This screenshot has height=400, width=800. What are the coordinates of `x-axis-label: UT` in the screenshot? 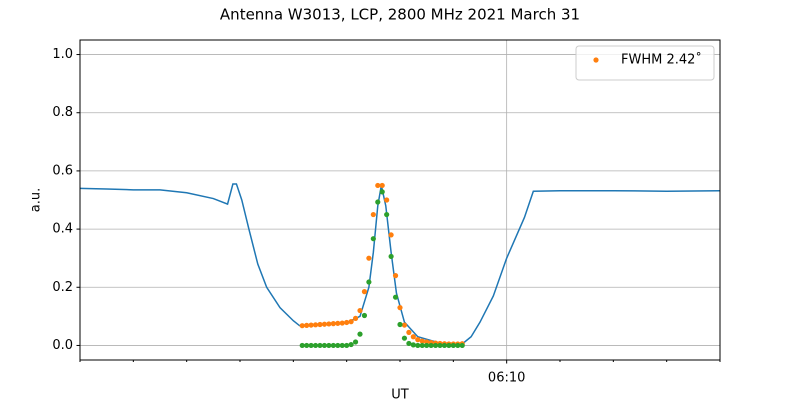 It's located at (400, 394).